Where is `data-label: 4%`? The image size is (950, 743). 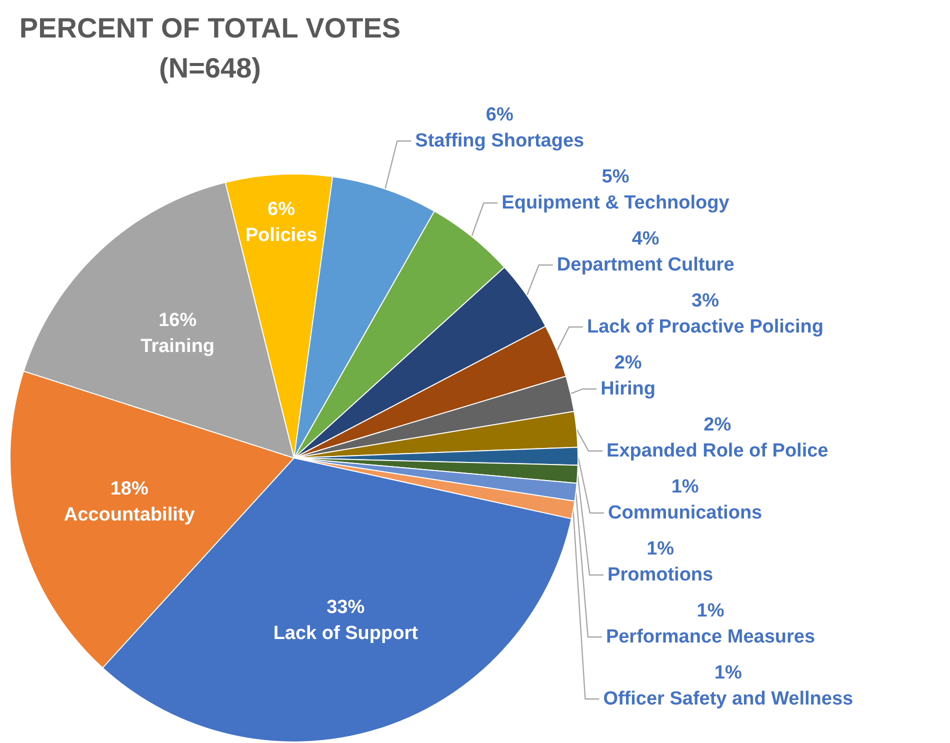 data-label: 4% is located at coordinates (646, 239).